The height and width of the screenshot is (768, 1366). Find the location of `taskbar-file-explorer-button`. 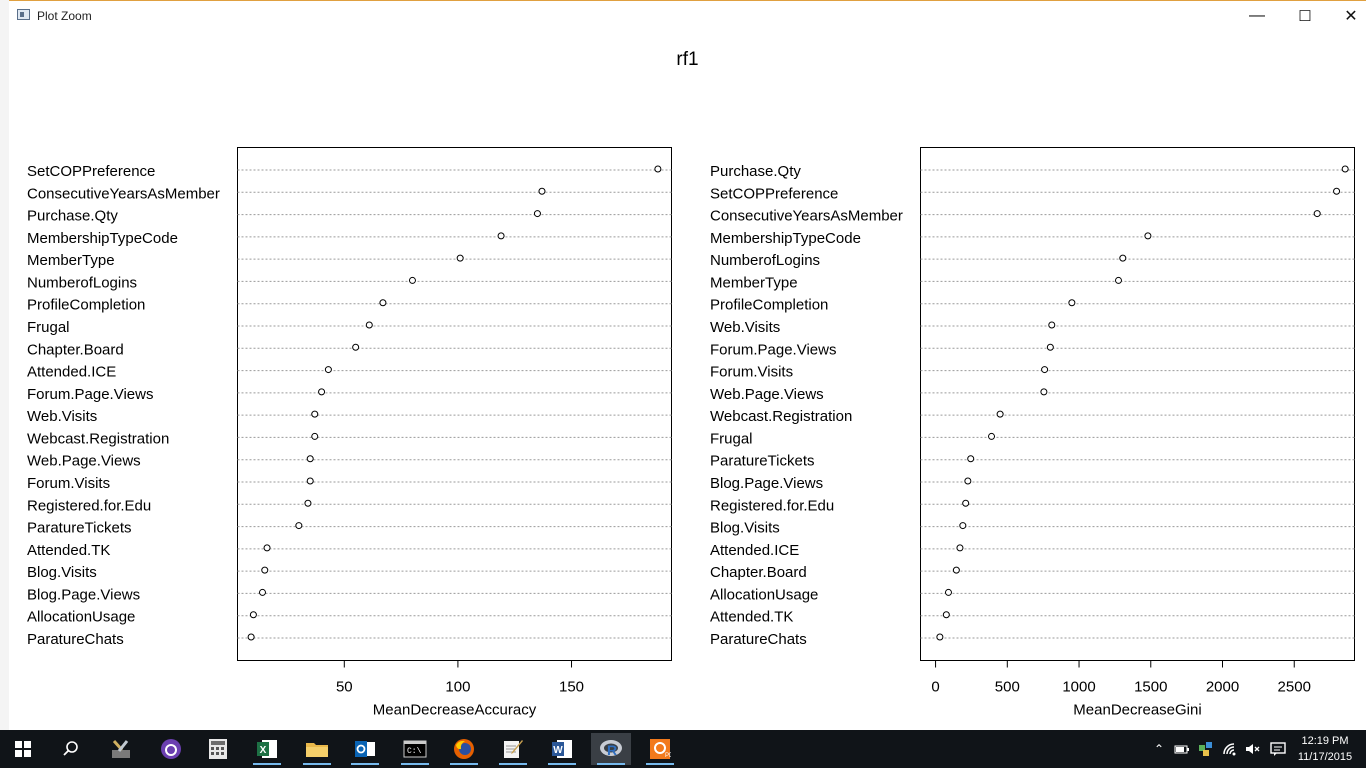

taskbar-file-explorer-button is located at coordinates (317, 749).